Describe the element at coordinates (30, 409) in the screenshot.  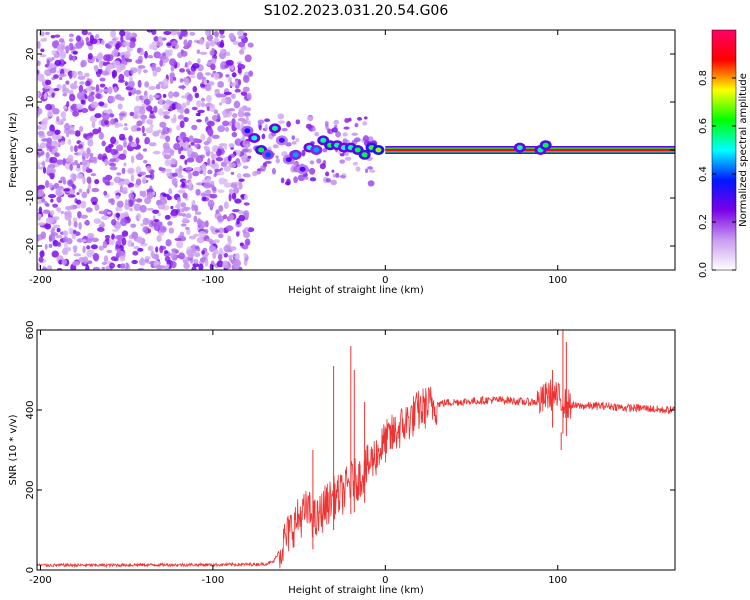
I see `y-tick-label: 400` at that location.